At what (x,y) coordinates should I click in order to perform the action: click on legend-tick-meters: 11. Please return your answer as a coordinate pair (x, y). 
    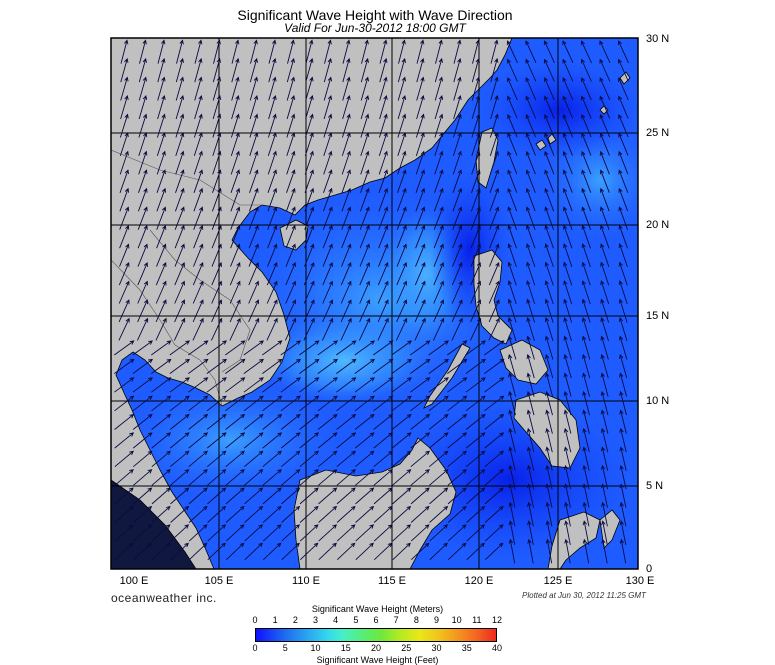
    Looking at the image, I should click on (477, 620).